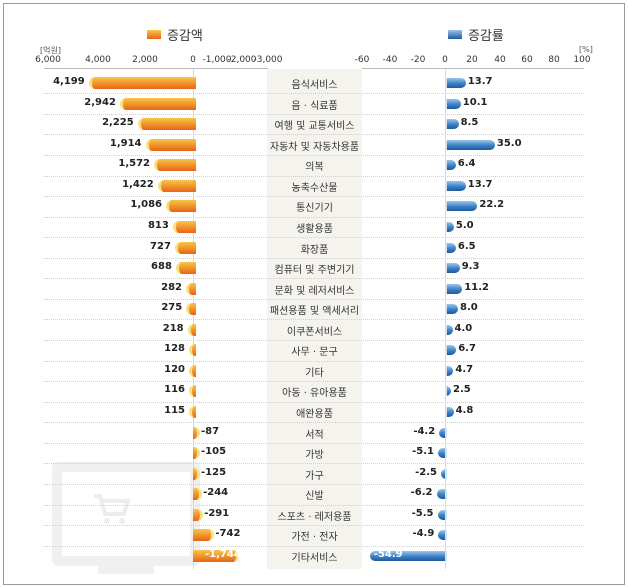 The image size is (628, 587). What do you see at coordinates (314, 250) in the screenshot?
I see `category-label: 화장품` at bounding box center [314, 250].